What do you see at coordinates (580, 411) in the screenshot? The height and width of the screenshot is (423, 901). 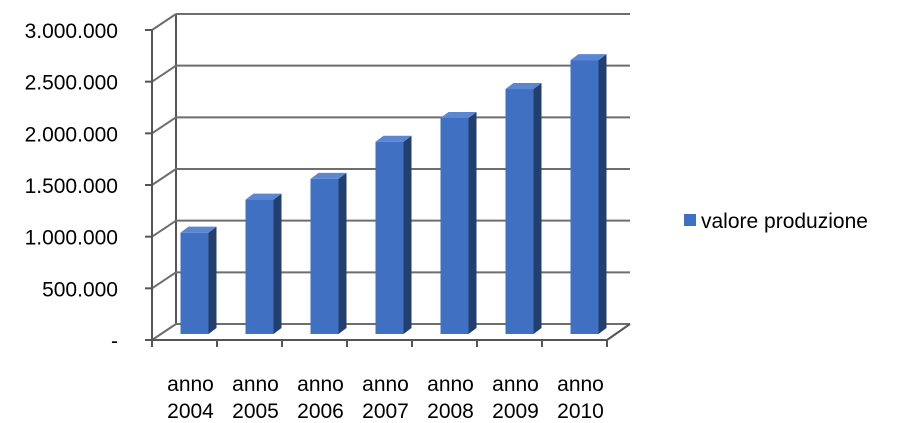 I see `x-category-label-line2: 2010` at bounding box center [580, 411].